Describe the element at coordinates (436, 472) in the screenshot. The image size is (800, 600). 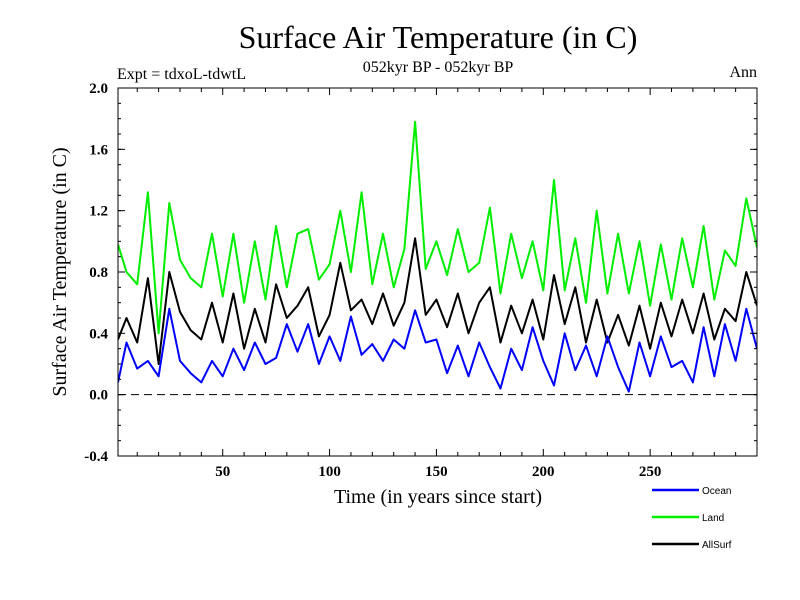
I see `x-tick-label: 150` at that location.